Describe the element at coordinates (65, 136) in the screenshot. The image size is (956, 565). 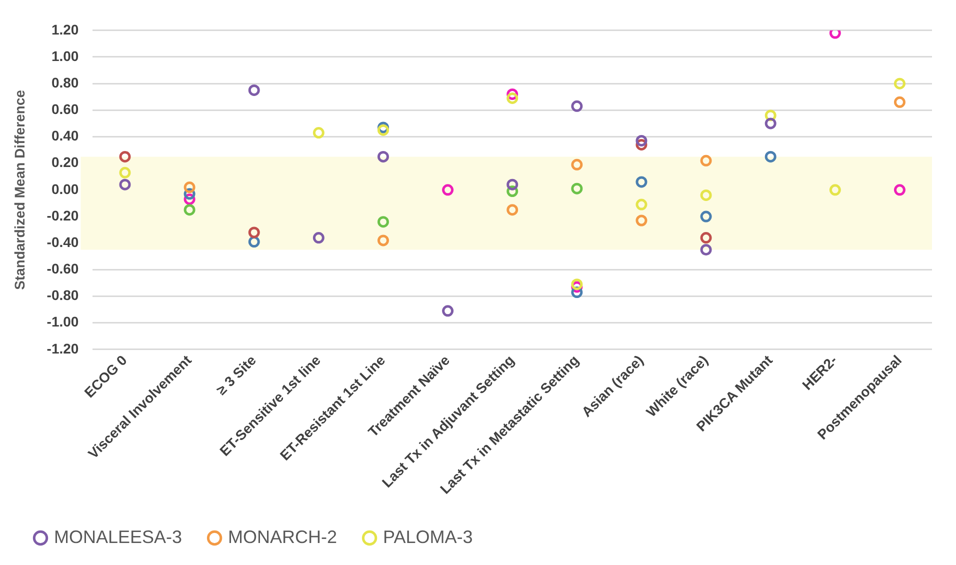
I see `y-tick-label: 0.40` at that location.